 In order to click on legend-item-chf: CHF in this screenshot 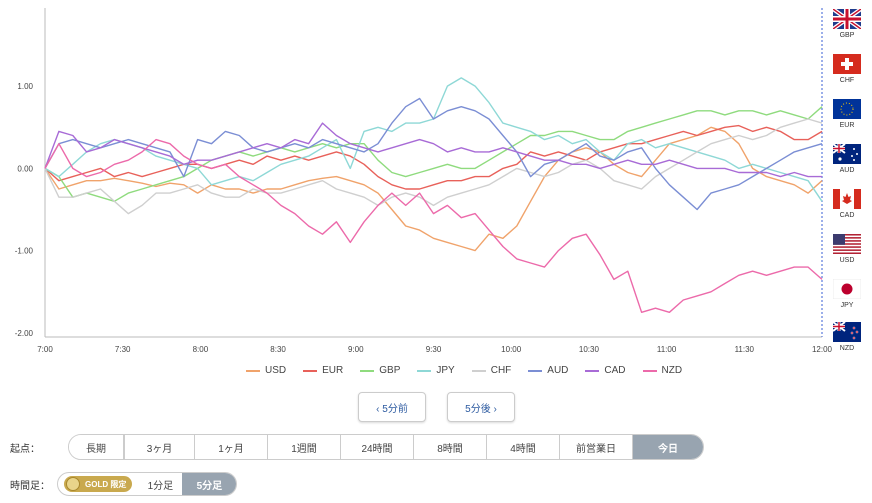, I will do `click(491, 370)`.